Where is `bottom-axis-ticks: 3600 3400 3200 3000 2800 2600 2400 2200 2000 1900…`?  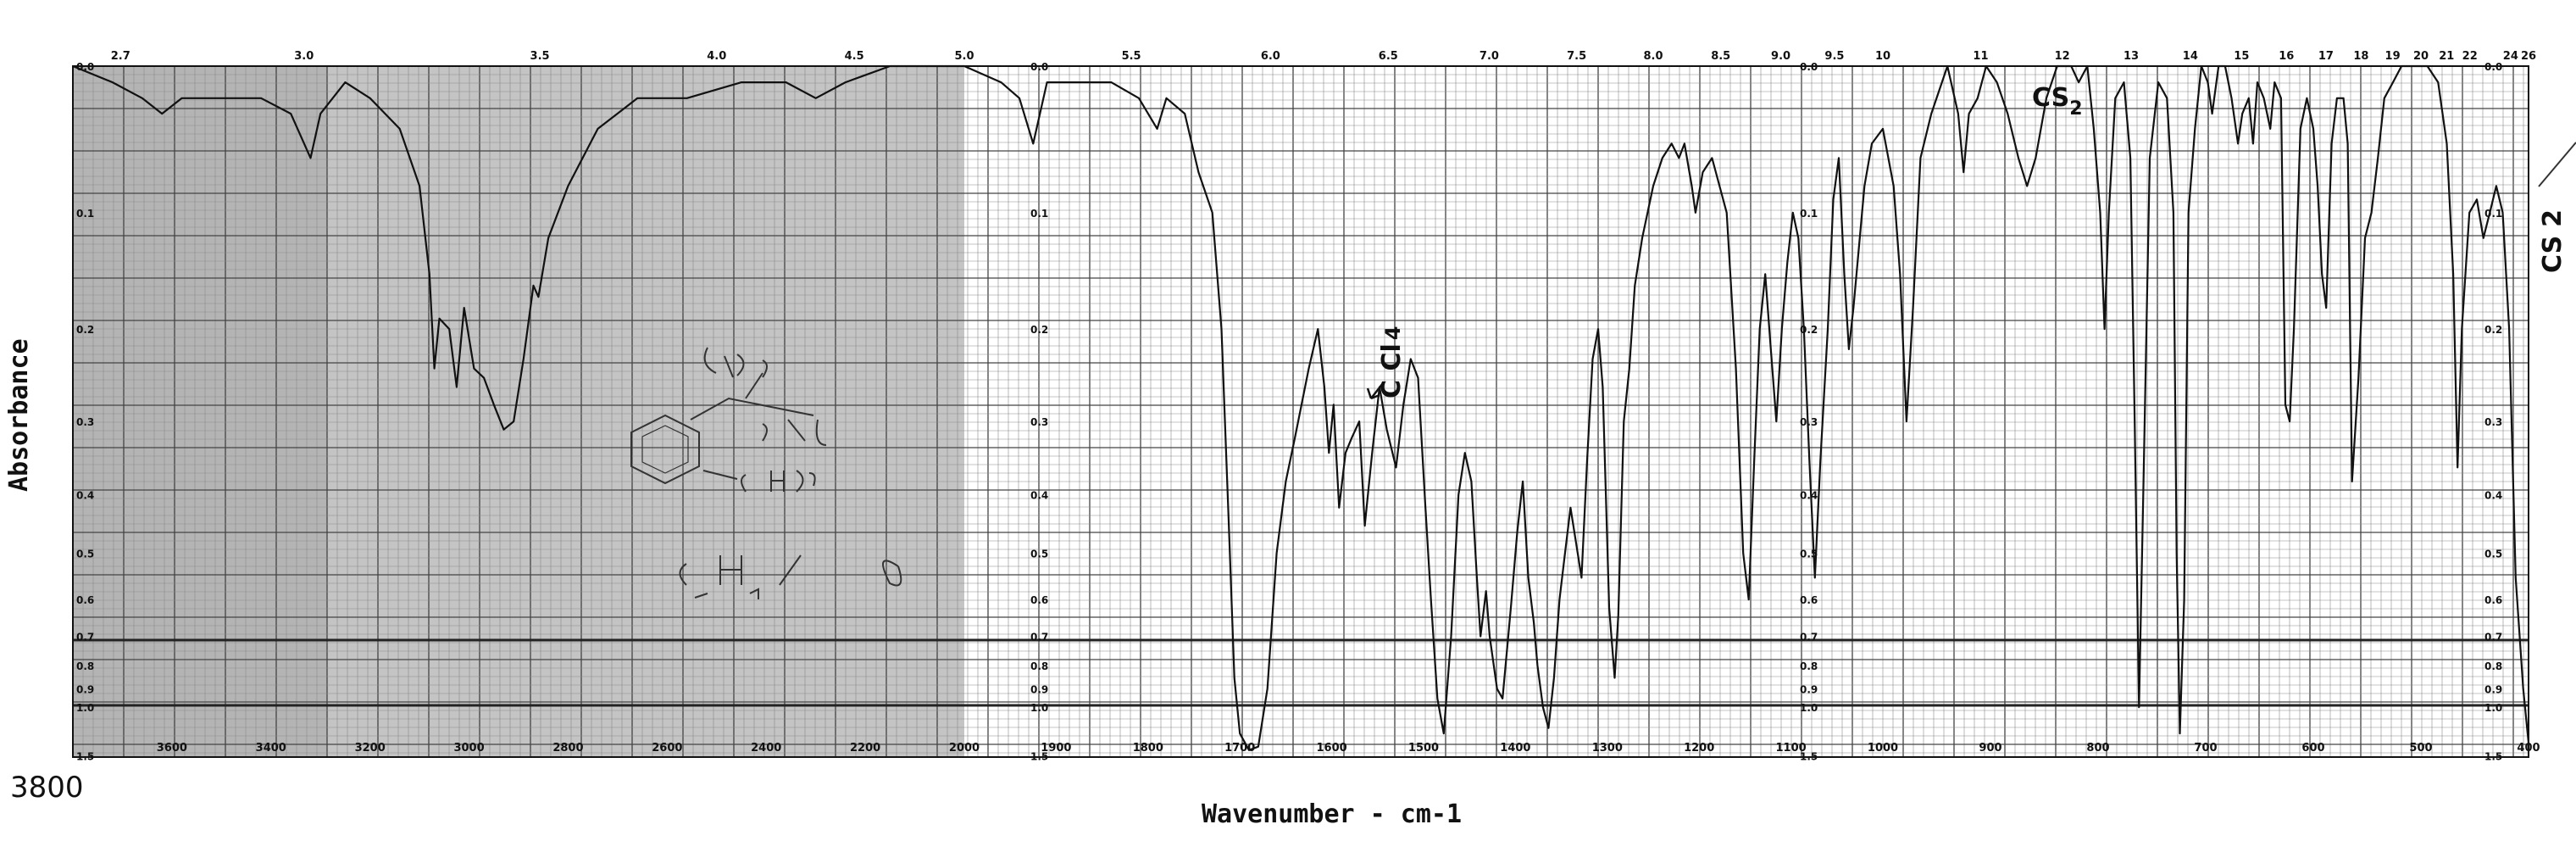 bottom-axis-ticks: 3600 3400 3200 3000 2800 2600 2400 2200 2000 1900… is located at coordinates (1348, 748).